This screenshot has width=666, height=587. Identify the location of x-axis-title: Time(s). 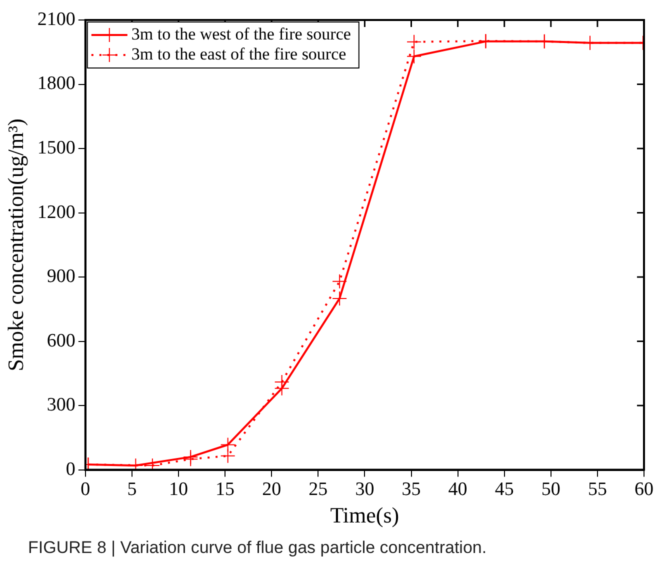
(365, 515).